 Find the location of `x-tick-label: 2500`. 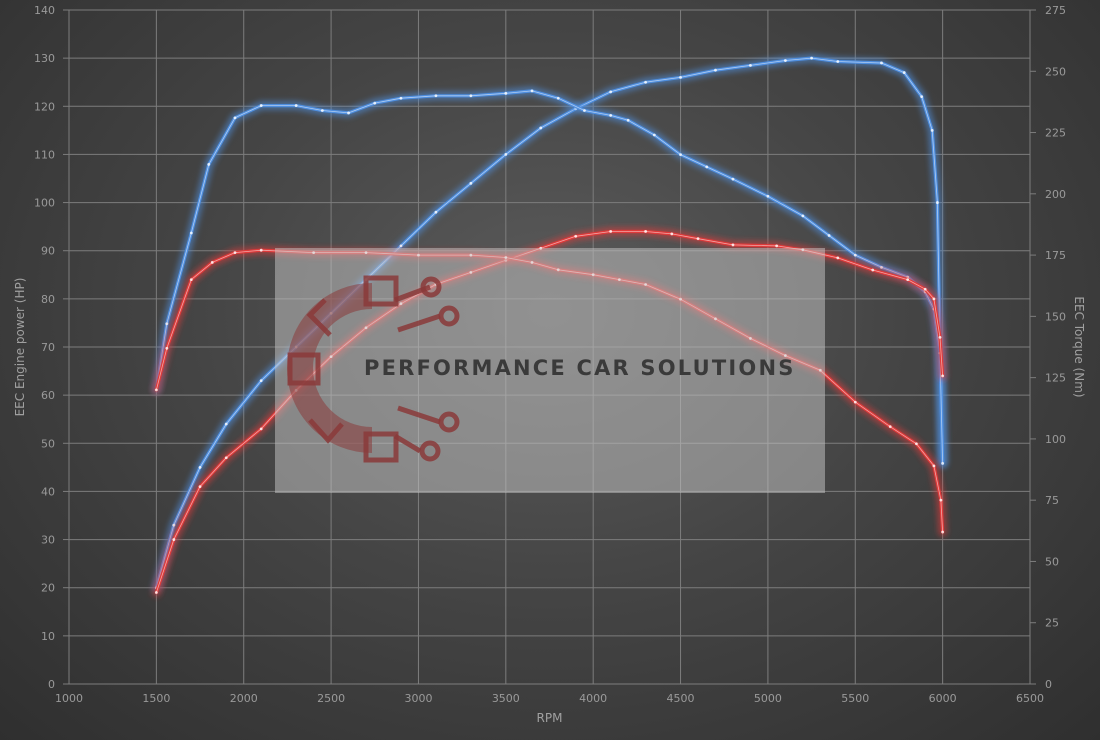

x-tick-label: 2500 is located at coordinates (331, 698).